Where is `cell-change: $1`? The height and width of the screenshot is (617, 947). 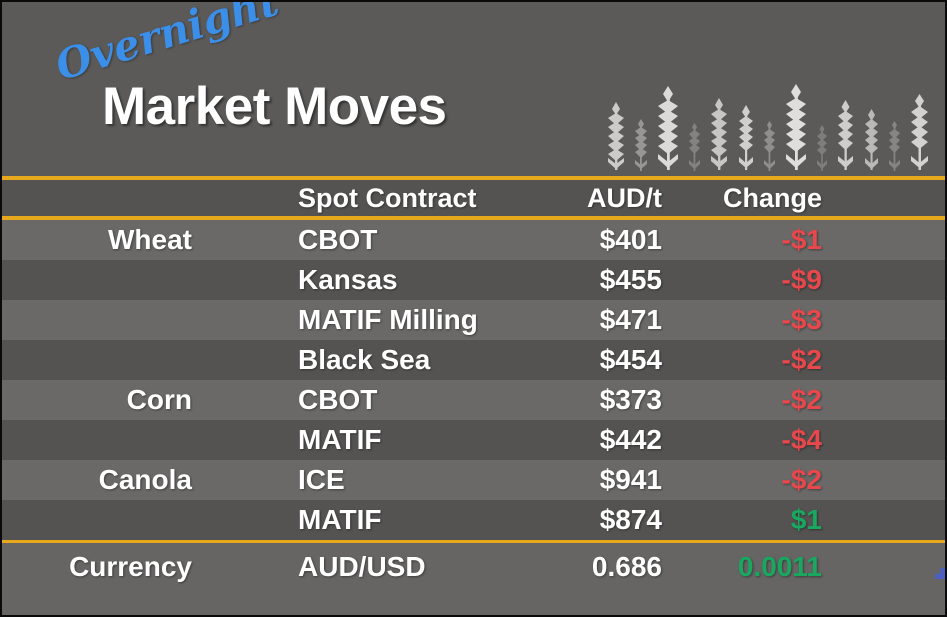
cell-change: $1 is located at coordinates (806, 519).